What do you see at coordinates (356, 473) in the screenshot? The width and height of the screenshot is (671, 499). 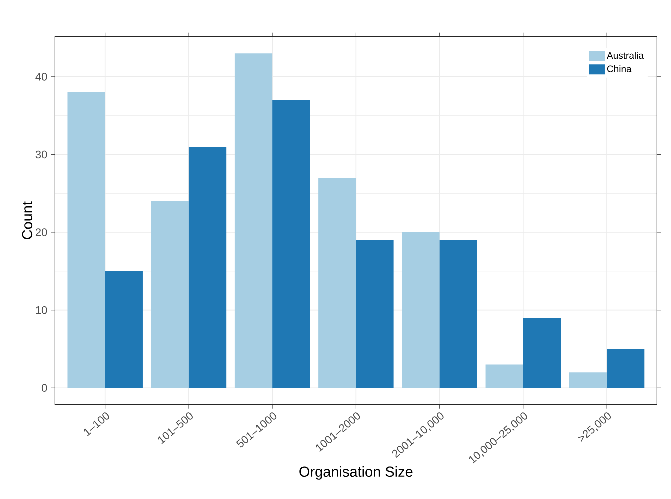 I see `x-axis-title: Organisation Size` at bounding box center [356, 473].